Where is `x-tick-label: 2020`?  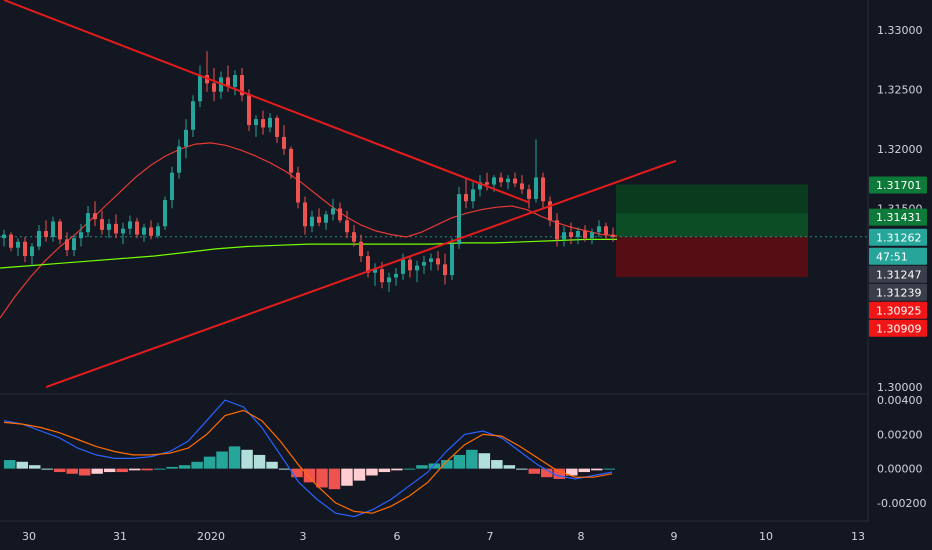 x-tick-label: 2020 is located at coordinates (211, 536).